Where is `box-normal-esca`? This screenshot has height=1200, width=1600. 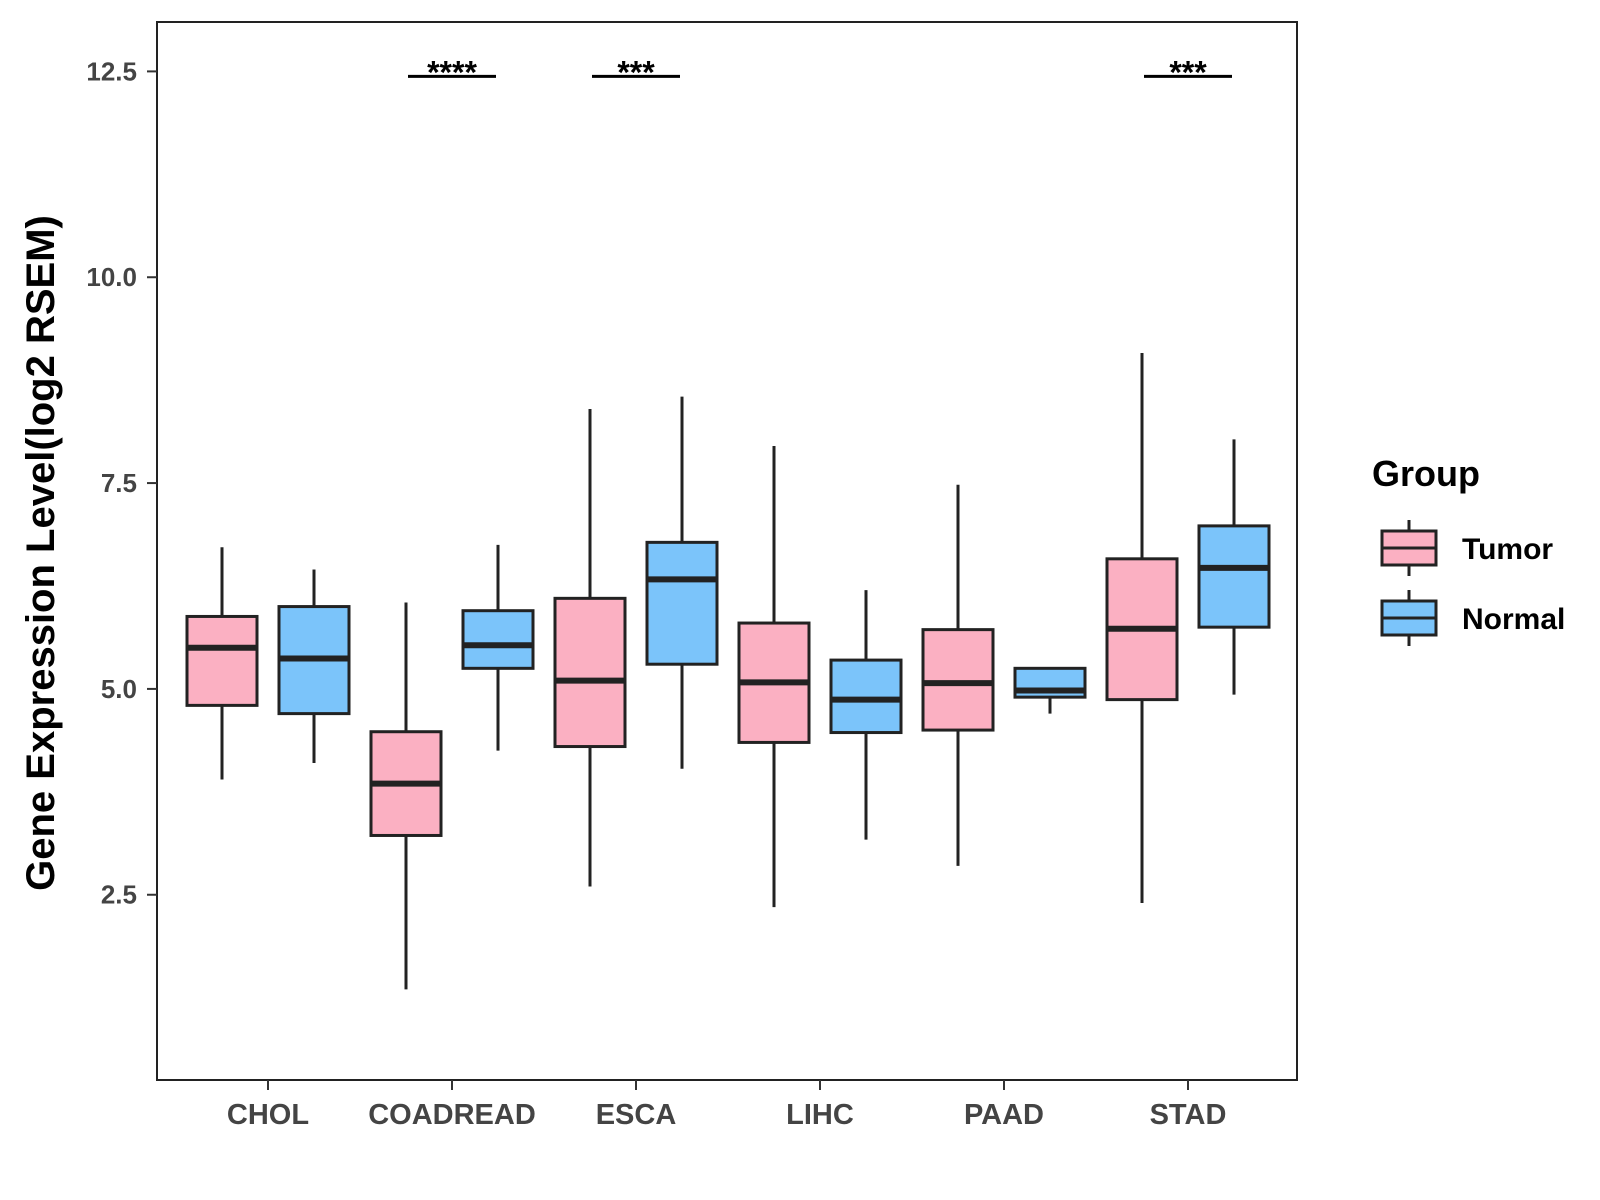
box-normal-esca is located at coordinates (682, 582).